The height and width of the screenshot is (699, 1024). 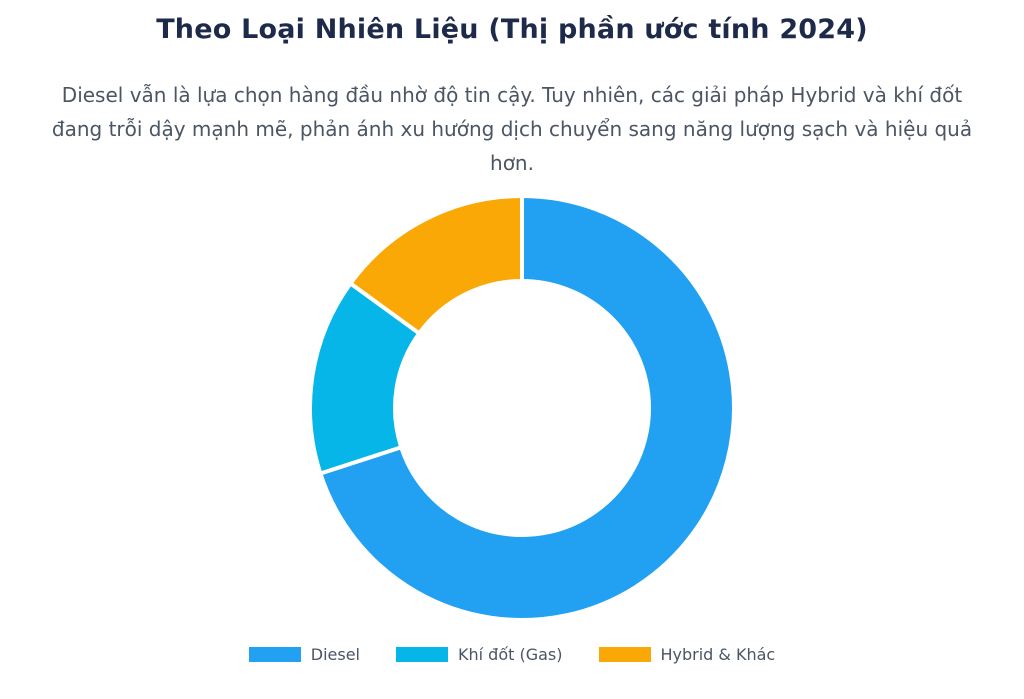 What do you see at coordinates (335, 654) in the screenshot?
I see `legend-label-diesel: Diesel` at bounding box center [335, 654].